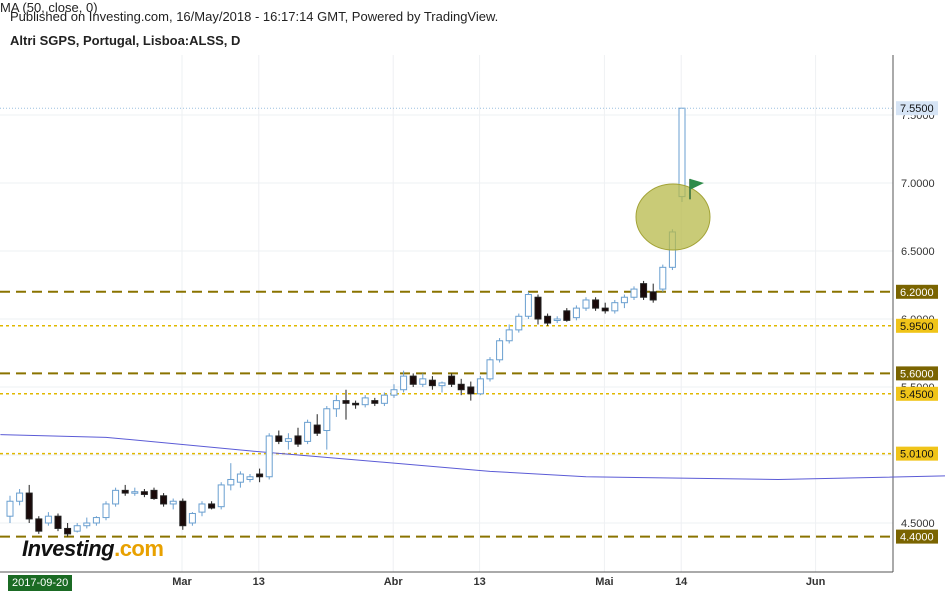  I want to click on last-price-badge-label: 7.5500, so click(917, 109).